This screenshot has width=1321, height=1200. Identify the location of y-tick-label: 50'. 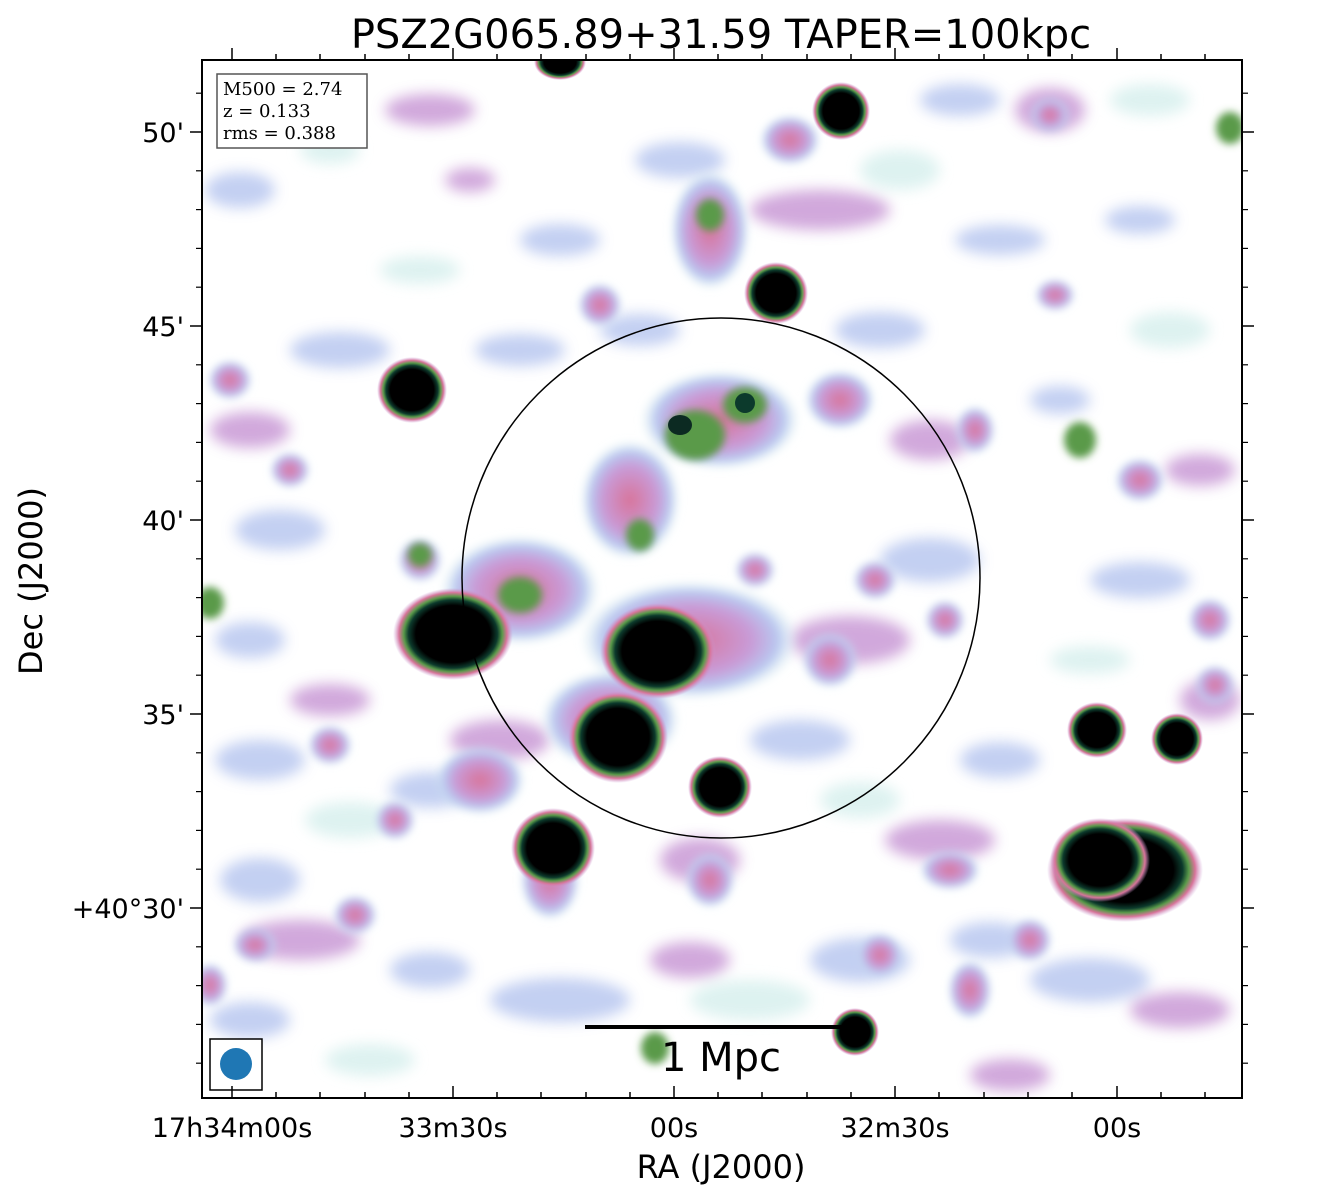
(163, 133).